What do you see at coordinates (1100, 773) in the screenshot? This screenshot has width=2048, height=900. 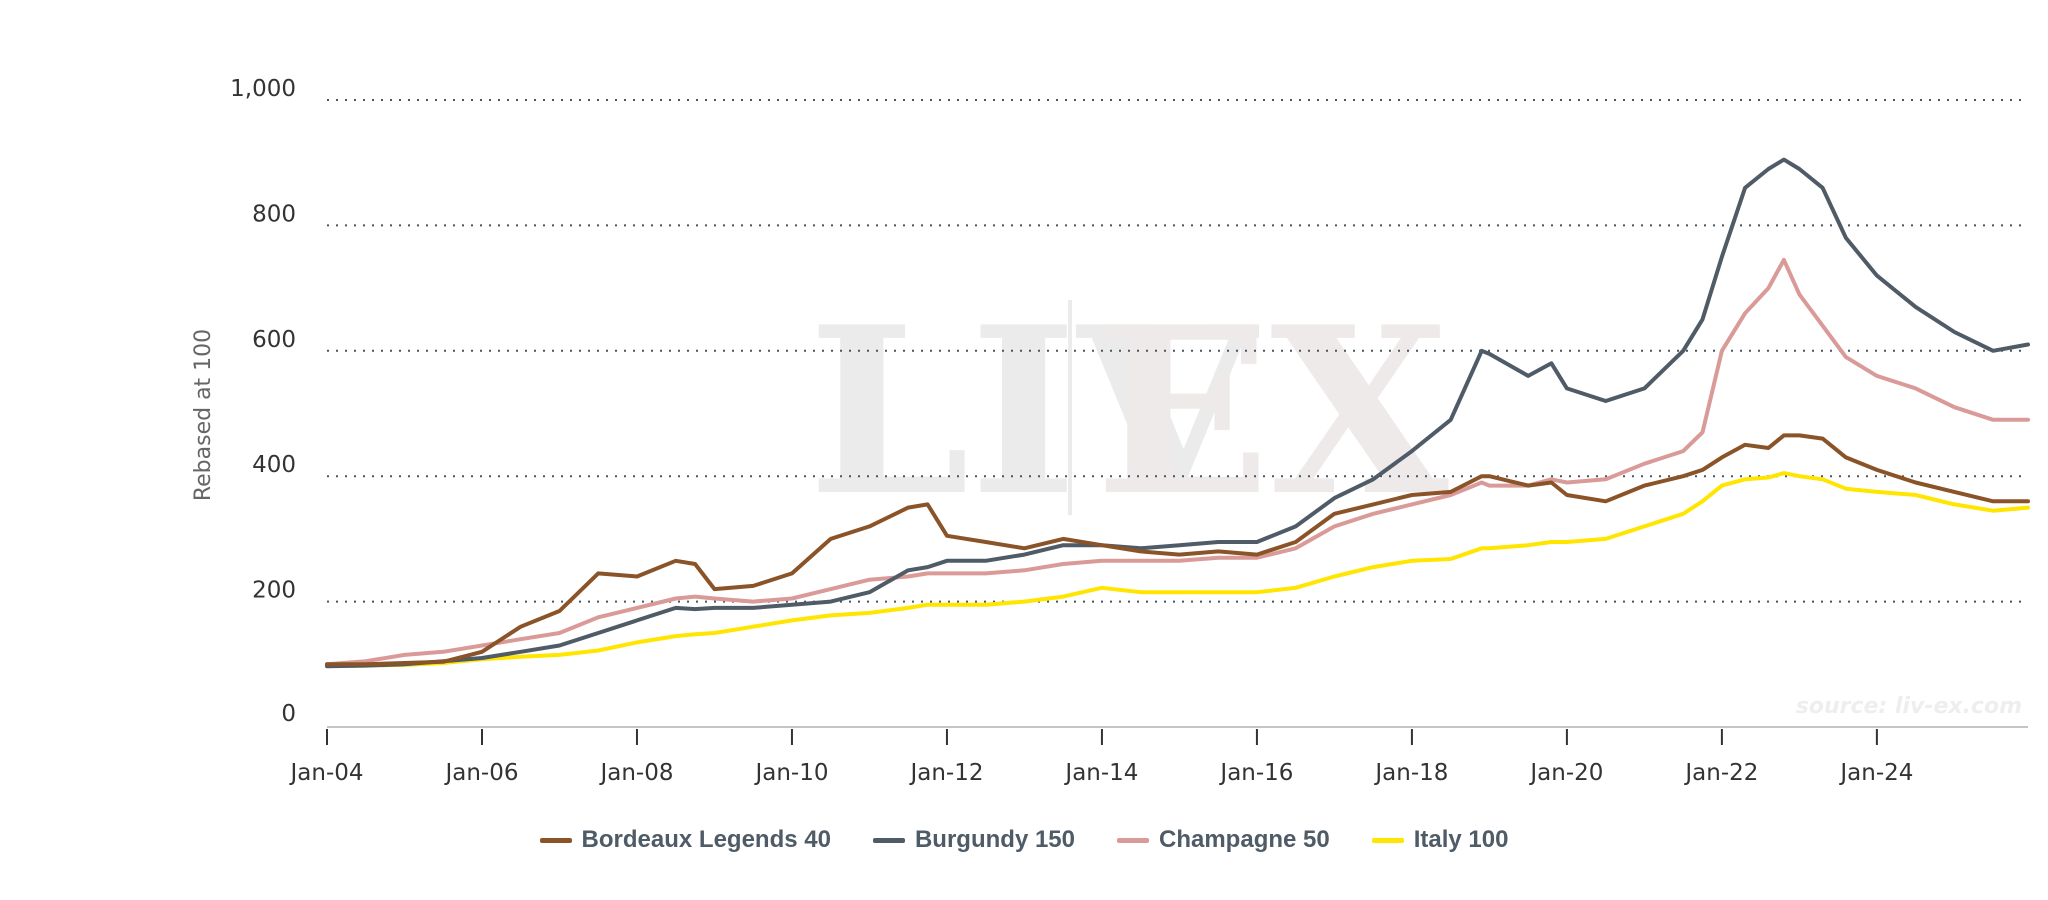 I see `x-tick-label: Jan-14` at bounding box center [1100, 773].